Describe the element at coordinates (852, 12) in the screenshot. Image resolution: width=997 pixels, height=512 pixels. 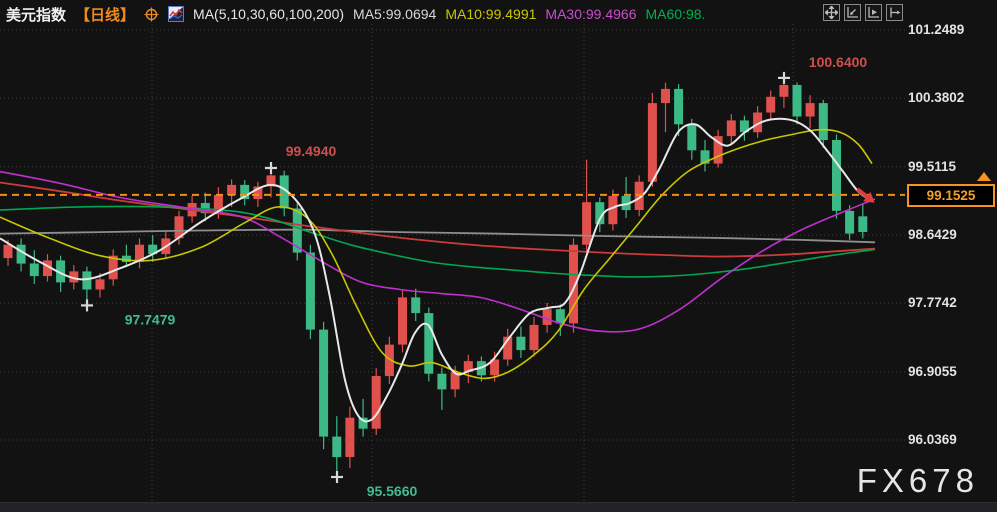
I see `axis-zoom-in-icon` at that location.